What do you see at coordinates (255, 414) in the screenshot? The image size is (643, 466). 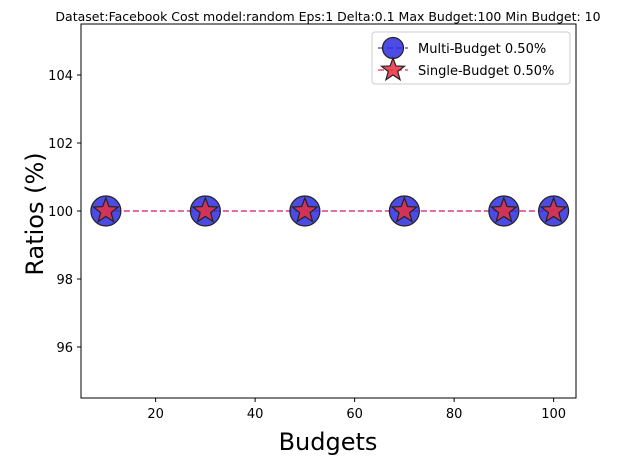 I see `x-tick-label: 40` at bounding box center [255, 414].